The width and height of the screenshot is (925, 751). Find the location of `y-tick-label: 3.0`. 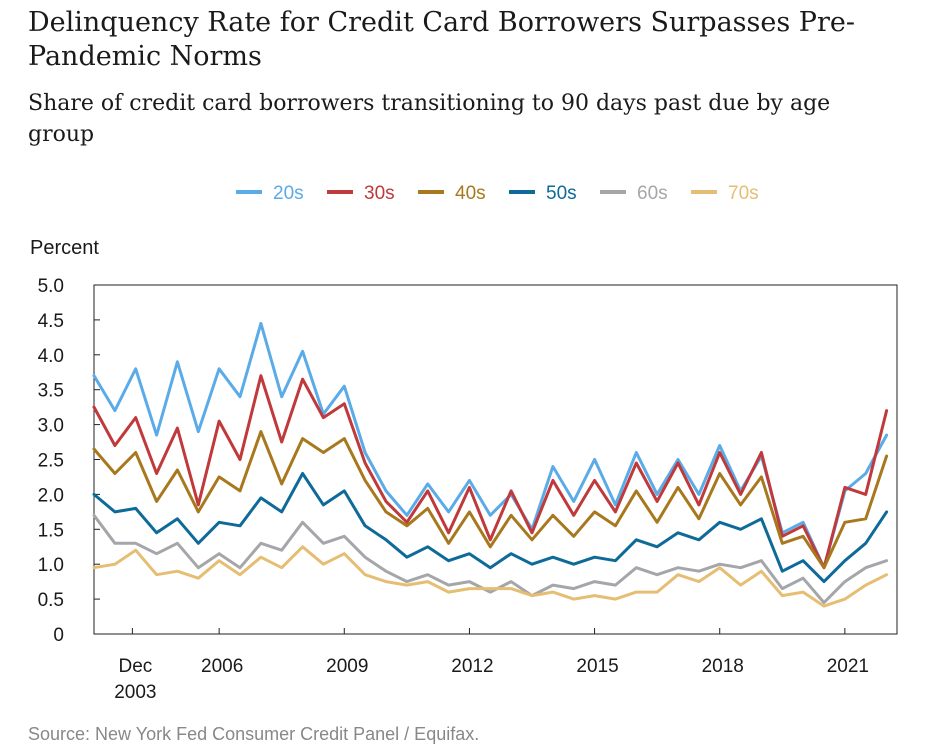

y-tick-label: 3.0 is located at coordinates (51, 426).